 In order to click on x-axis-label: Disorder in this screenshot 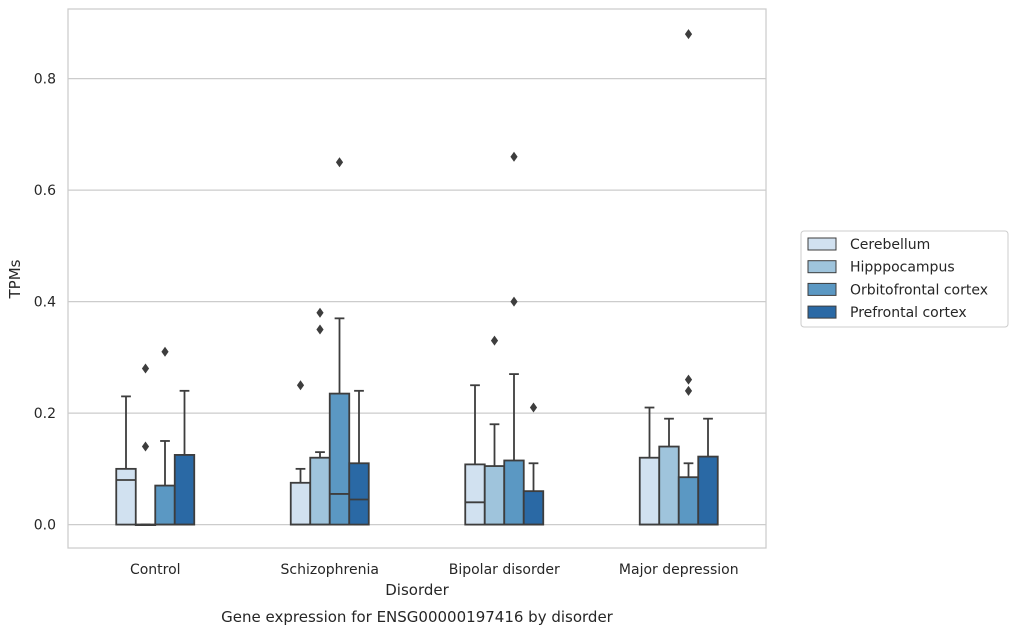, I will do `click(417, 590)`.